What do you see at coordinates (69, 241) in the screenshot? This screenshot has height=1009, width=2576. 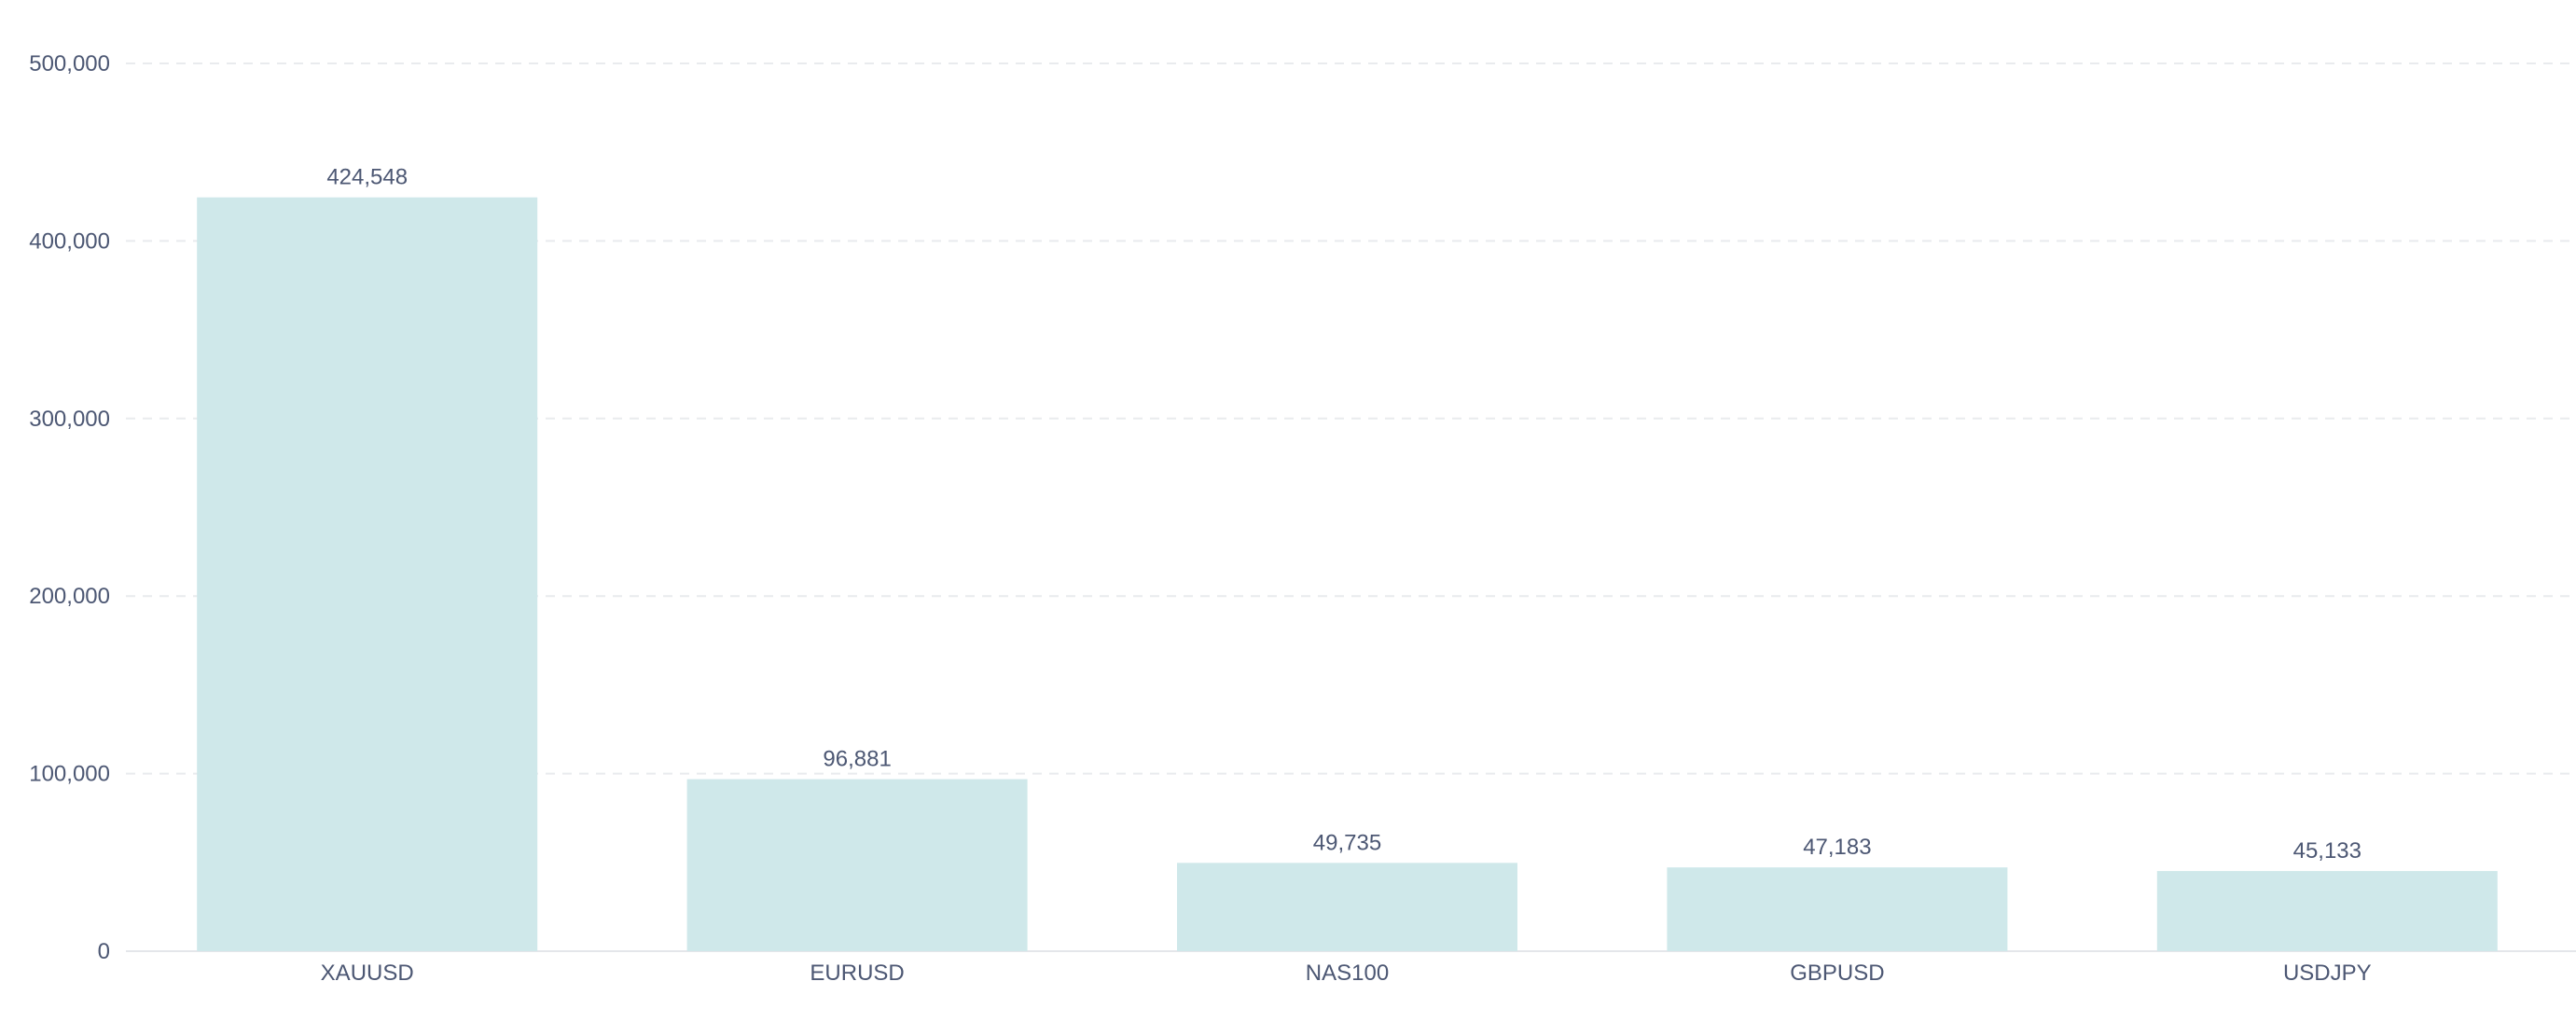 I see `y-tick-label: 400,000` at bounding box center [69, 241].